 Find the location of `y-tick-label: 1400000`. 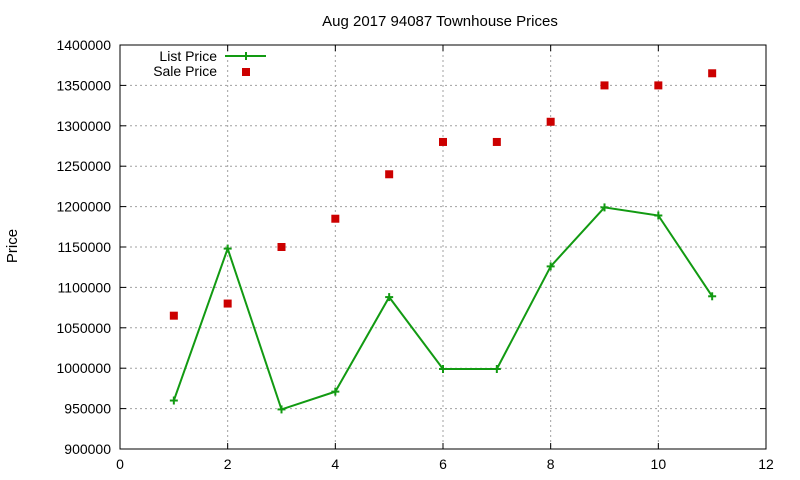

y-tick-label: 1400000 is located at coordinates (83, 45).